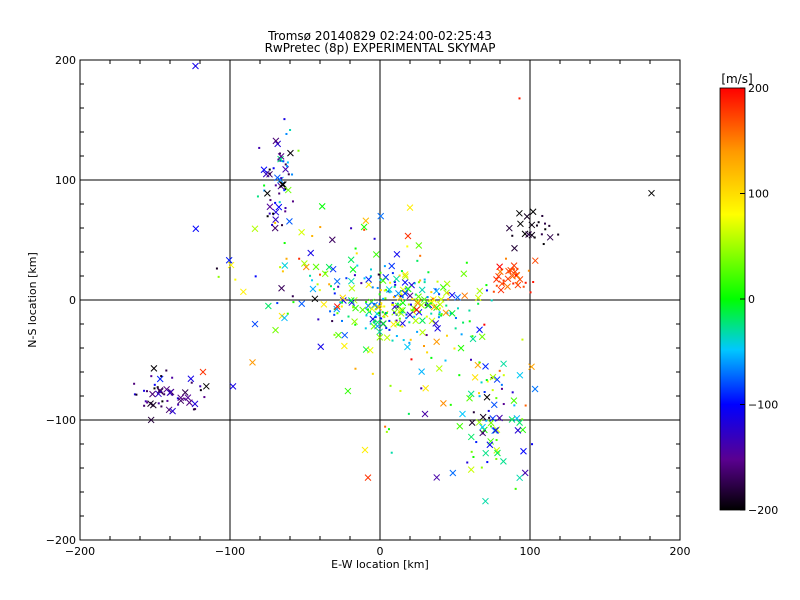  What do you see at coordinates (530, 551) in the screenshot?
I see `x-tick-label: 100` at bounding box center [530, 551].